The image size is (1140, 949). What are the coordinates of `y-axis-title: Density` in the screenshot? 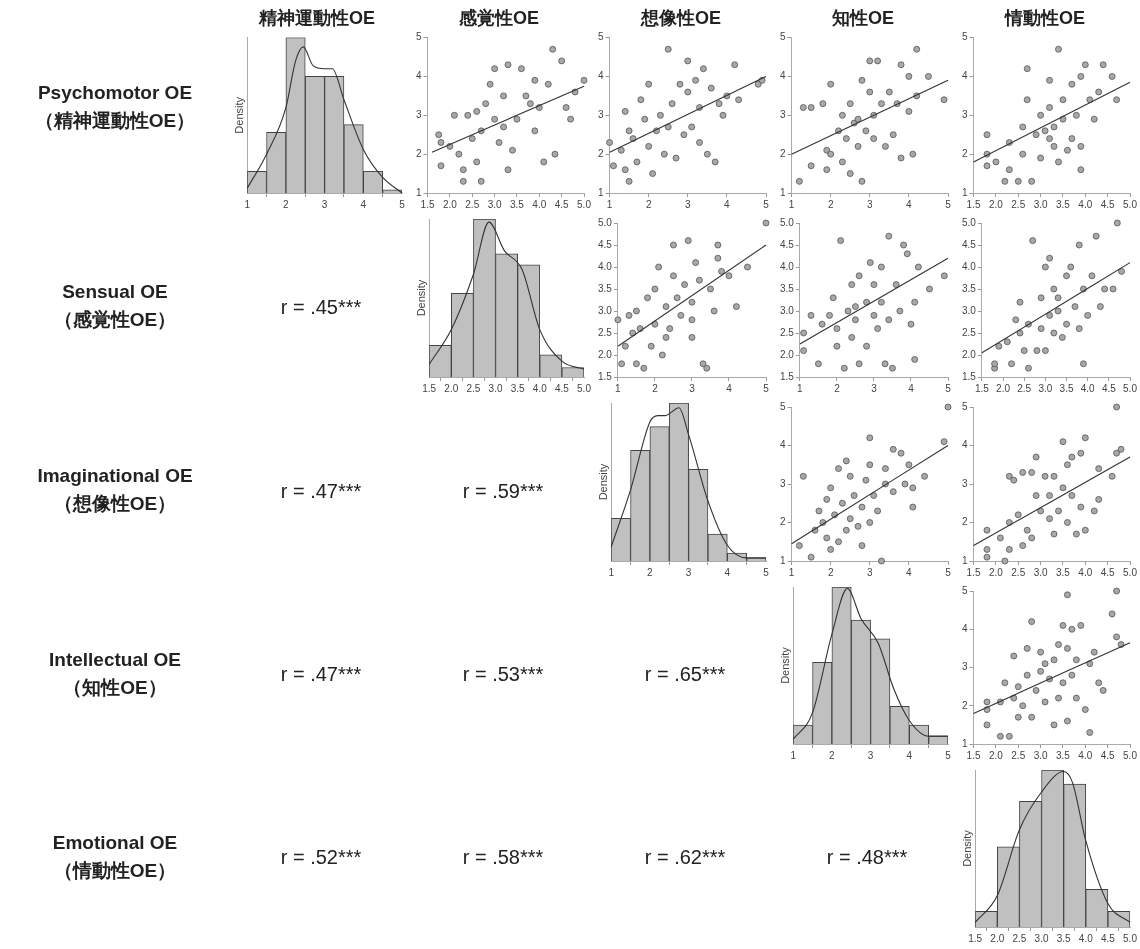 It's located at (602, 482).